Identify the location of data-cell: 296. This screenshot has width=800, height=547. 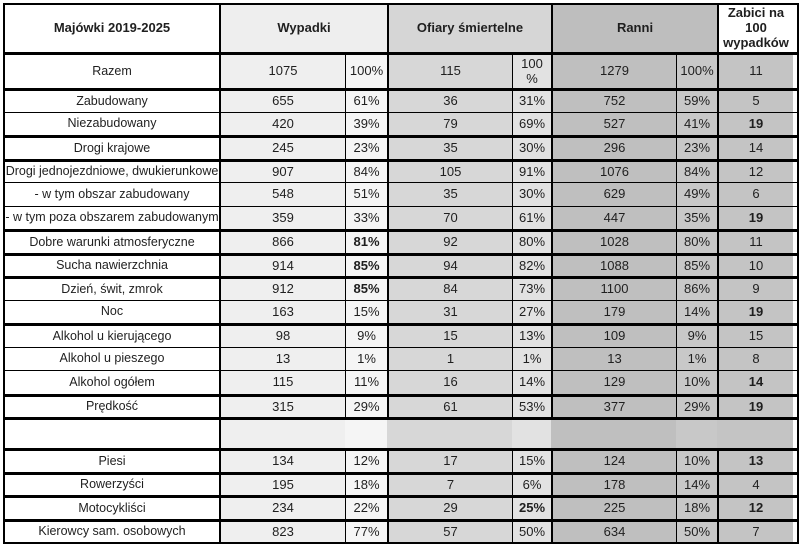
(613, 148).